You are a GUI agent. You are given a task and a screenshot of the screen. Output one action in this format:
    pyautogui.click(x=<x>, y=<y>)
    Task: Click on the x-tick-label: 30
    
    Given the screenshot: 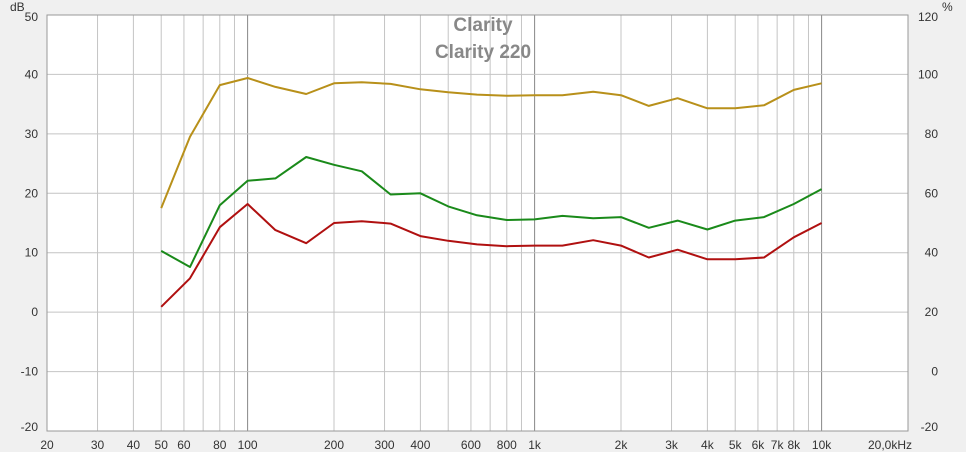 What is the action you would take?
    pyautogui.click(x=98, y=445)
    